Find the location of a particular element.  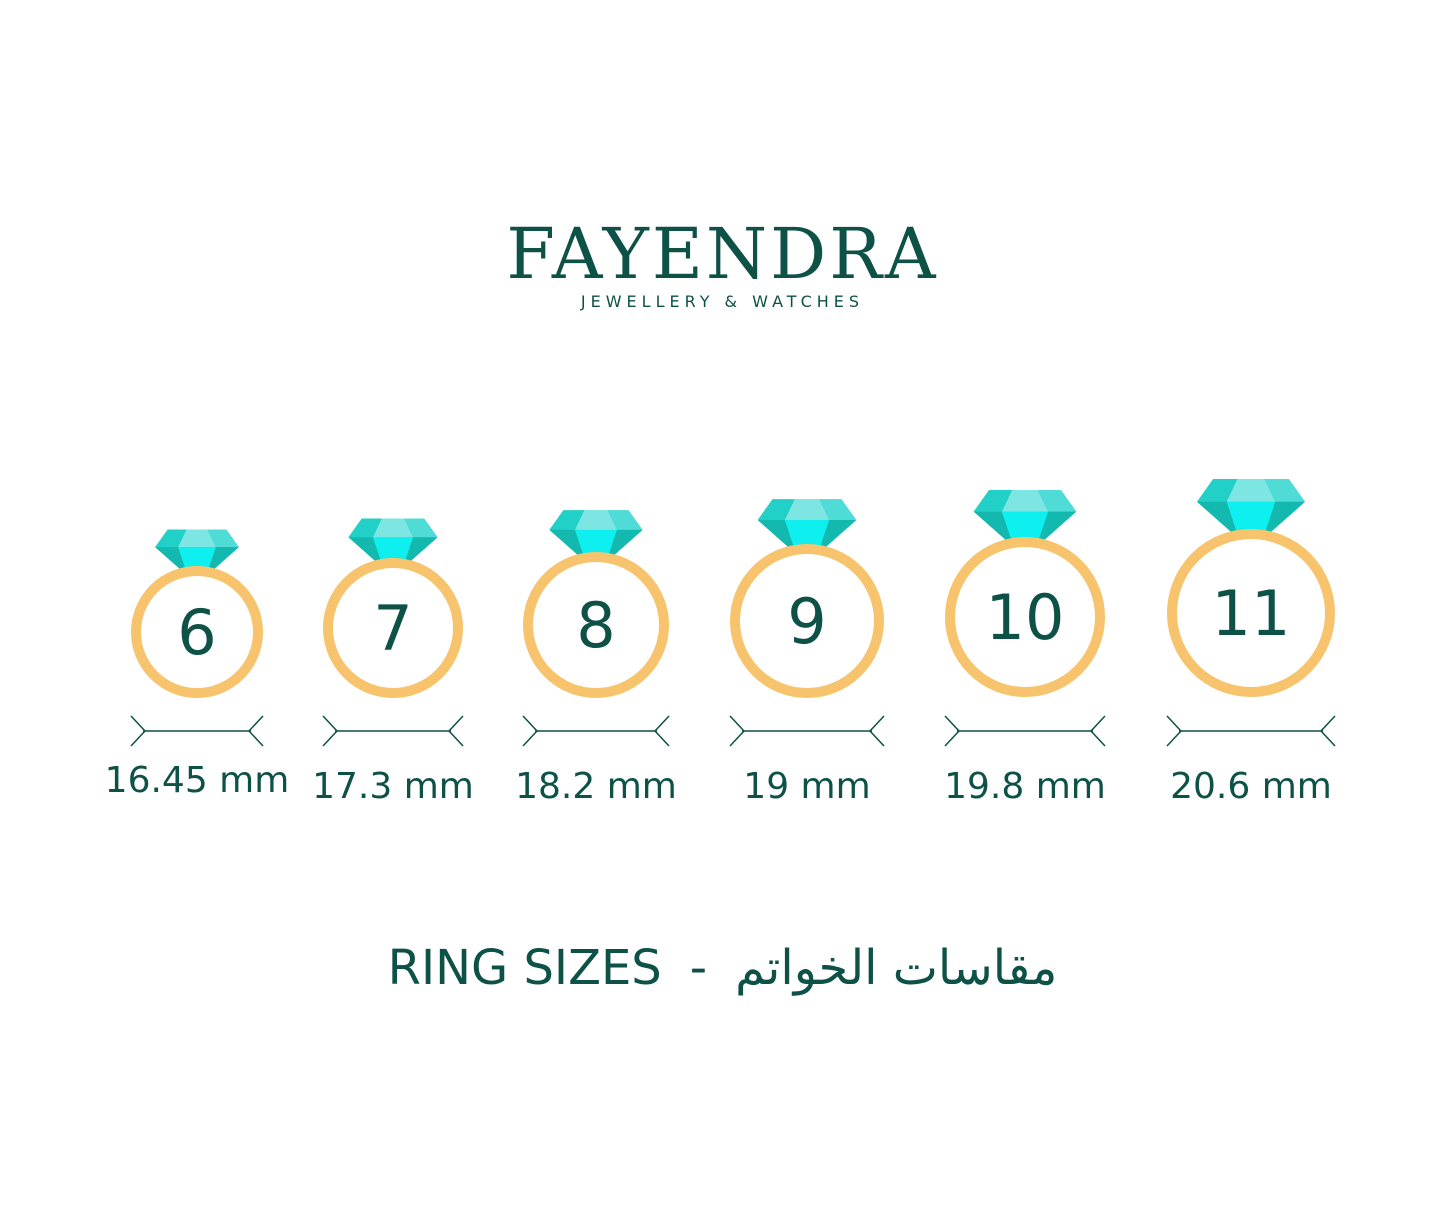

ring-size-number: 10 is located at coordinates (1025, 617).